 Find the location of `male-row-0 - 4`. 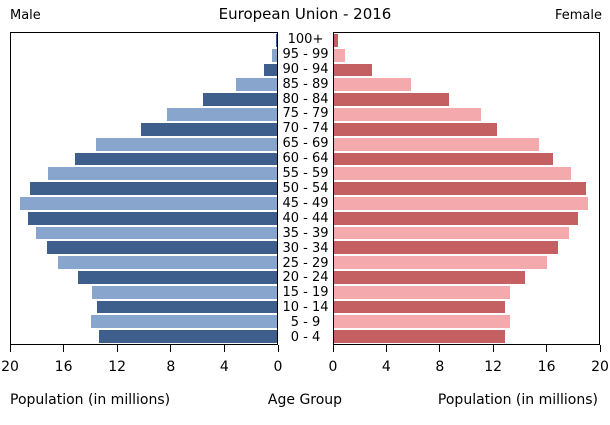

male-row-0 - 4 is located at coordinates (144, 336).